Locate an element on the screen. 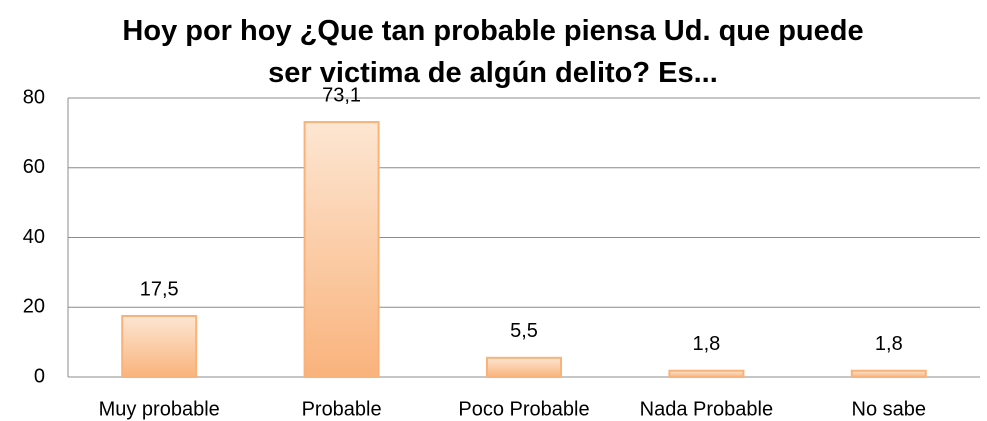  x-tick-label: Poco Probable is located at coordinates (523, 409).